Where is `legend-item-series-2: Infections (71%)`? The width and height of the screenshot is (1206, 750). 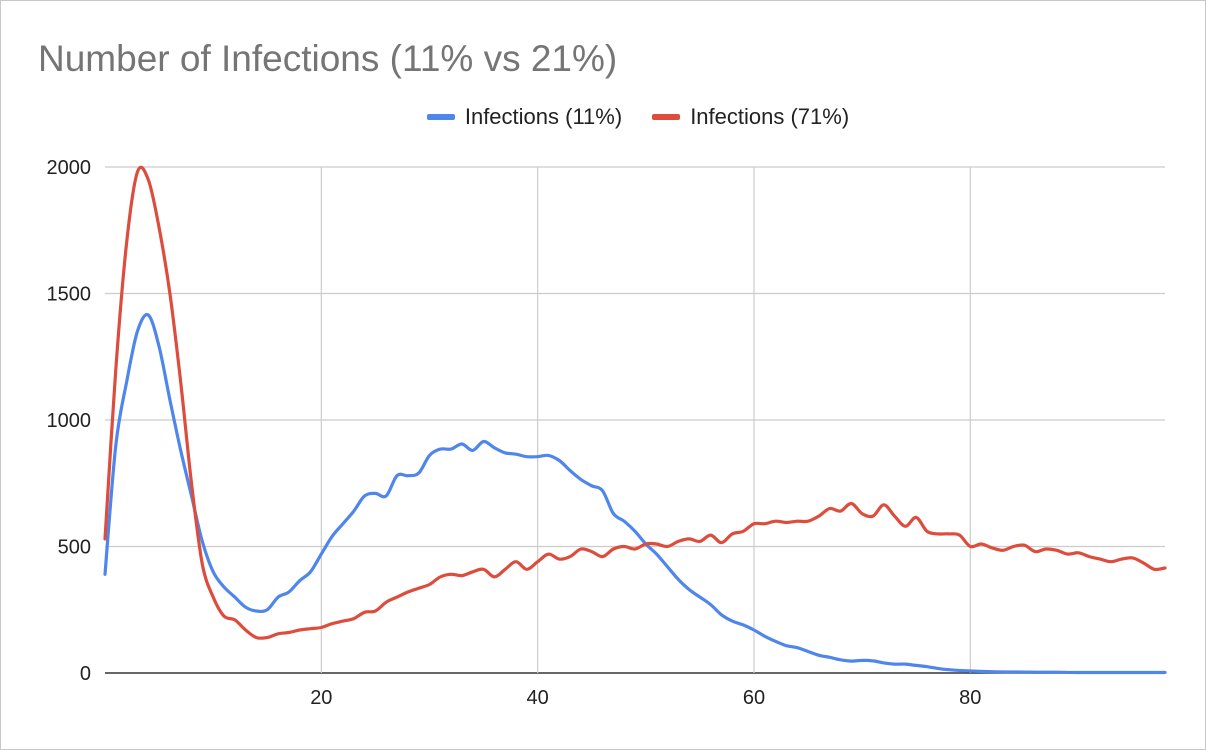
legend-item-series-2: Infections (71%) is located at coordinates (750, 117).